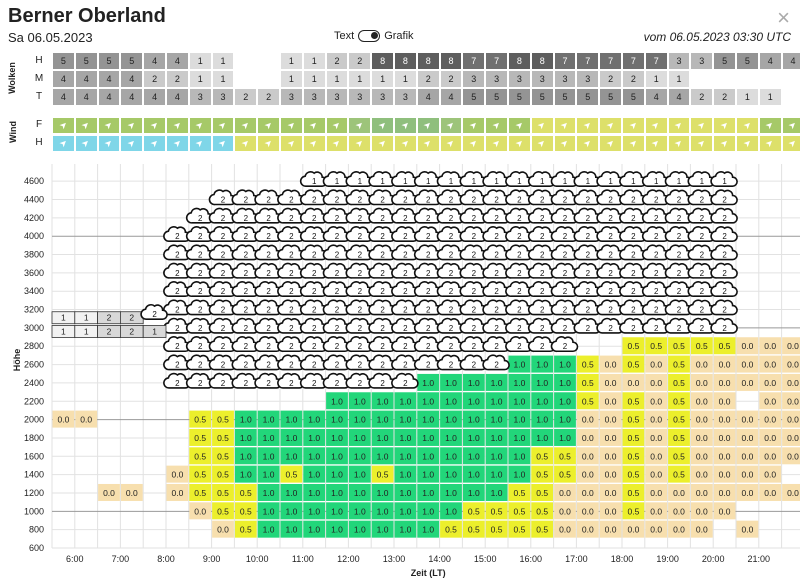 Image resolution: width=800 pixels, height=585 pixels. What do you see at coordinates (63, 331) in the screenshot?
I see `strip-value: 1` at bounding box center [63, 331].